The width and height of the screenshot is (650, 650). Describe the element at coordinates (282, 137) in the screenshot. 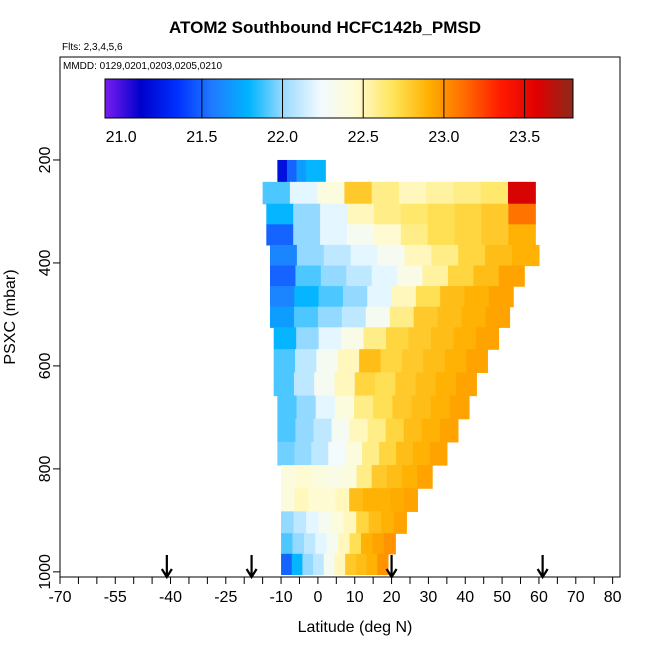

I see `colorbar-tick-label: 22.0` at that location.